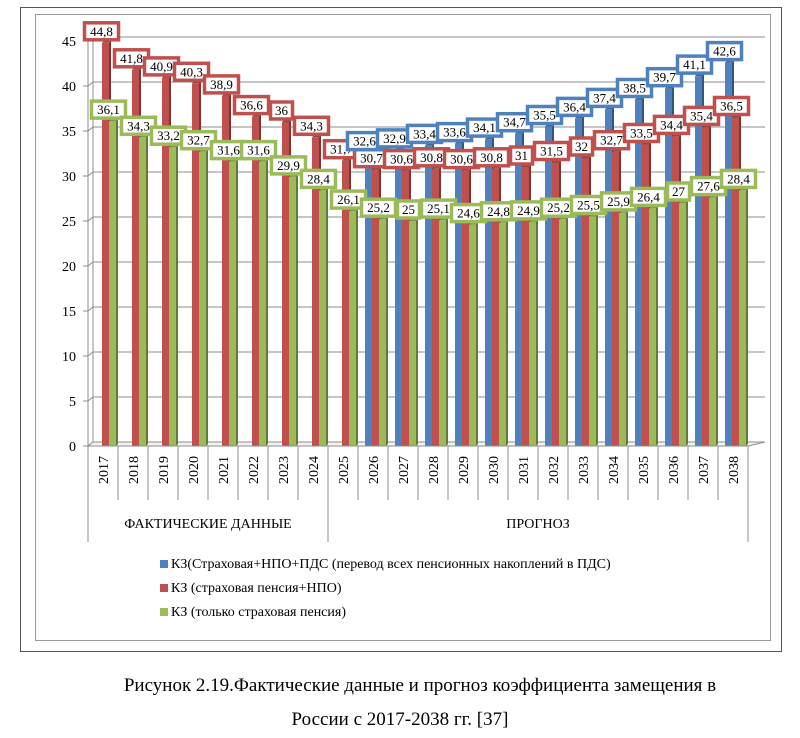 The width and height of the screenshot is (800, 738). I want to click on bar-2023, so click(285, 284).